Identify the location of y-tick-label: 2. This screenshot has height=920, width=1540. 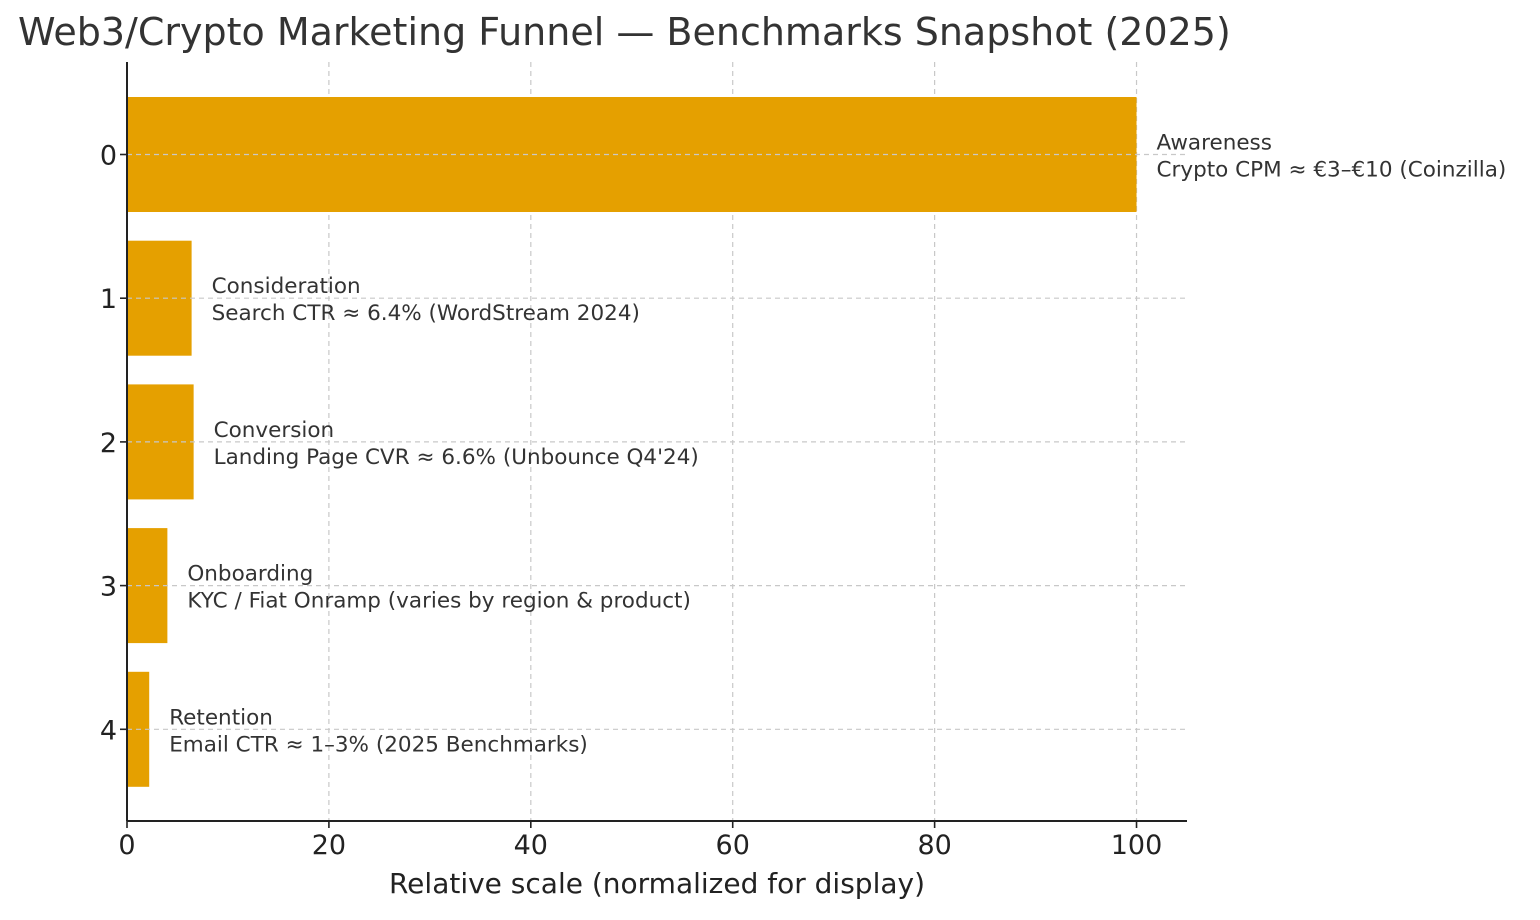
(108, 443).